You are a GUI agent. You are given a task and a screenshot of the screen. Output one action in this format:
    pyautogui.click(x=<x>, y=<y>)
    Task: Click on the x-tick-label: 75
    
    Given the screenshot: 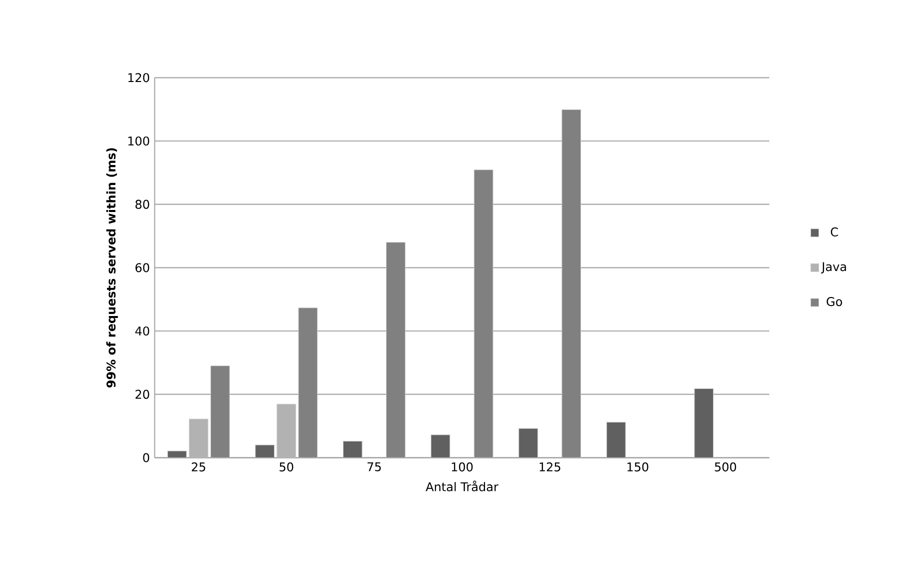 What is the action you would take?
    pyautogui.click(x=374, y=467)
    